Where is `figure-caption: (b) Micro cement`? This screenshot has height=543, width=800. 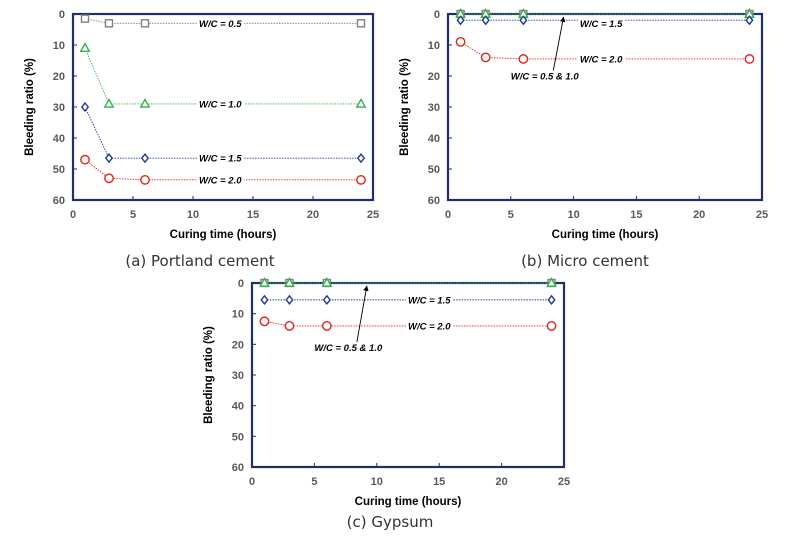
figure-caption: (b) Micro cement is located at coordinates (585, 261).